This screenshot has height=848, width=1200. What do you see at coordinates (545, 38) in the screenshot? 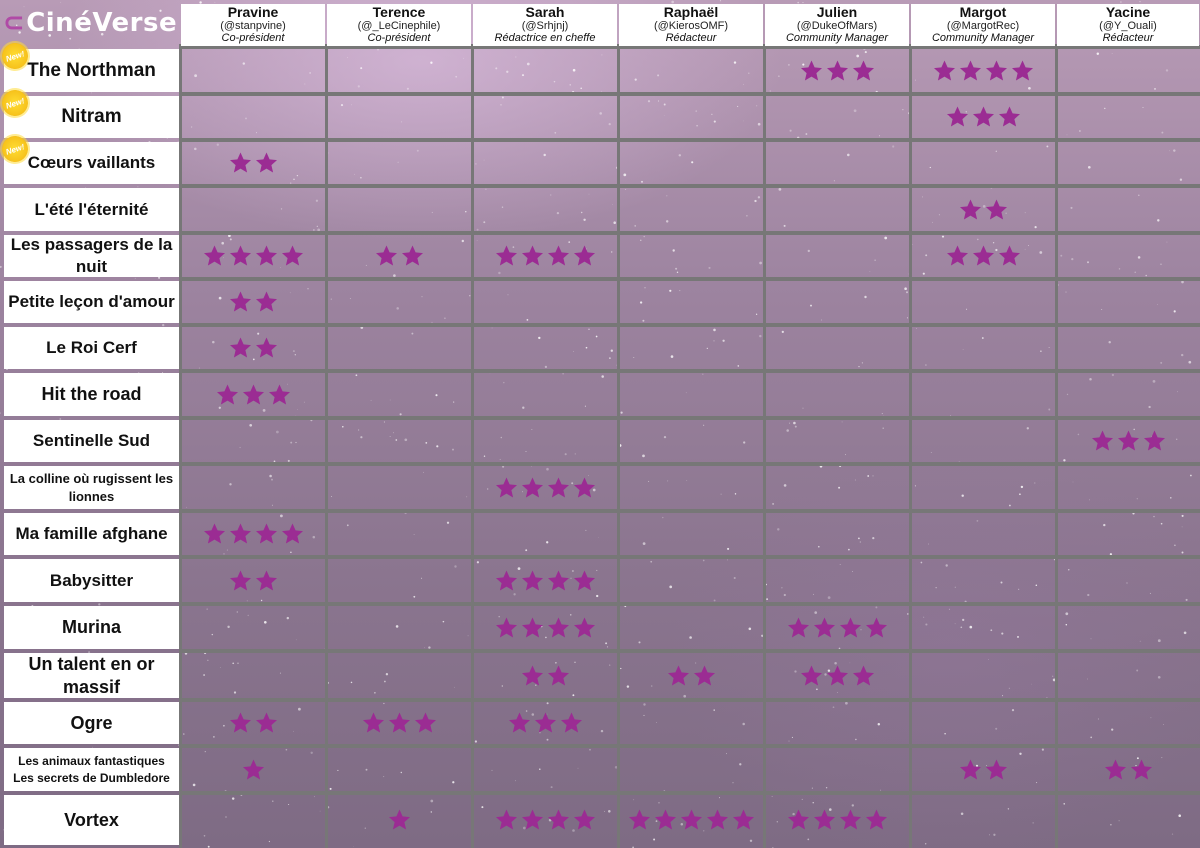
I see `critic-role: Rédactrice en cheffe` at bounding box center [545, 38].